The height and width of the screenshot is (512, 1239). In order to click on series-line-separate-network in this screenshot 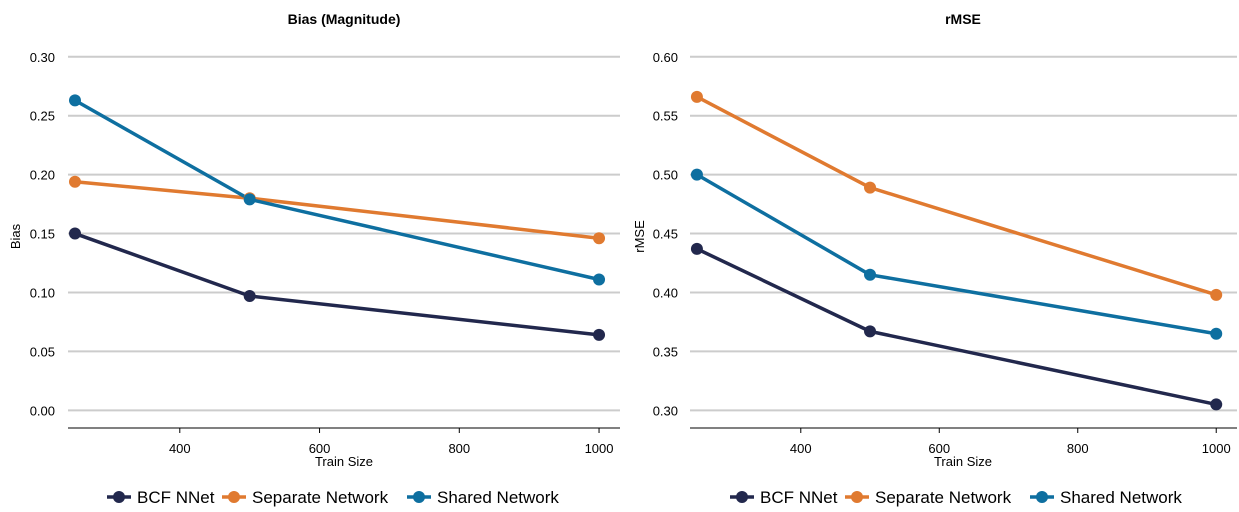, I will do `click(337, 210)`.